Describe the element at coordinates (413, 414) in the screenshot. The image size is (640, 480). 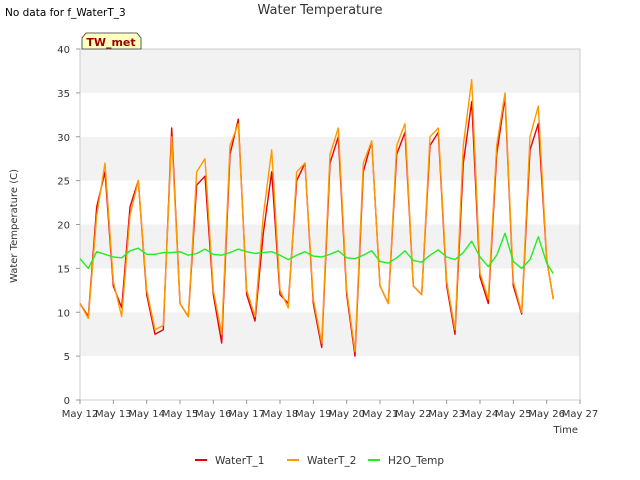
I see `x-tick-label: May 22` at that location.